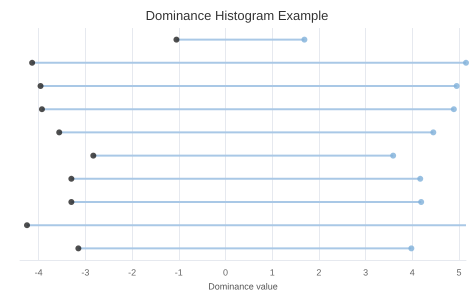 This screenshot has width=474, height=296. What do you see at coordinates (132, 273) in the screenshot?
I see `x-tick-label: -2` at bounding box center [132, 273].